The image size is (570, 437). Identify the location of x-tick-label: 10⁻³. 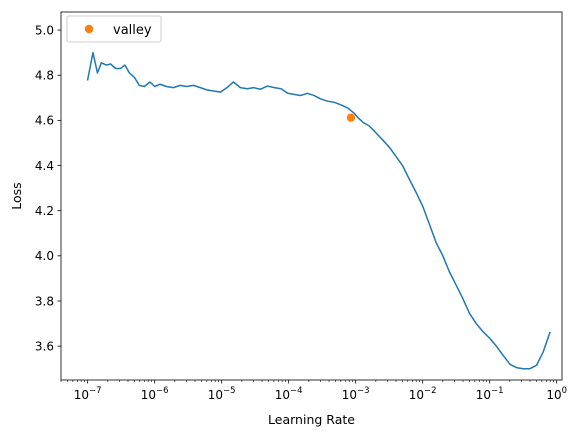
(356, 394).